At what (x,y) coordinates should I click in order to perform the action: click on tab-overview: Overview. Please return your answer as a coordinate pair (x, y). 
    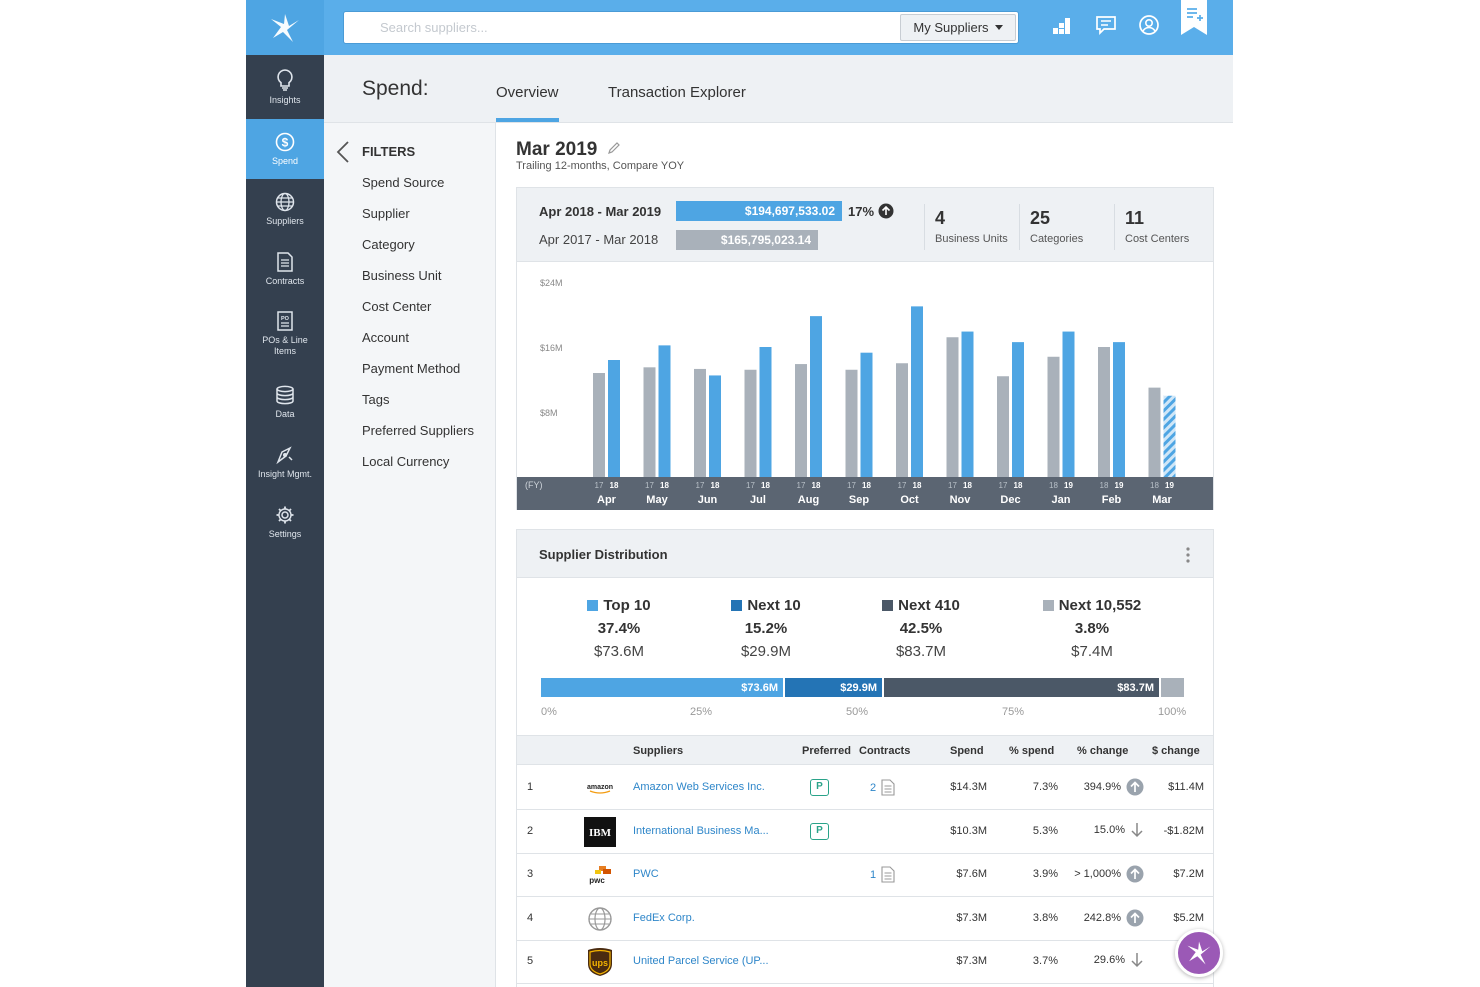
    Looking at the image, I should click on (527, 92).